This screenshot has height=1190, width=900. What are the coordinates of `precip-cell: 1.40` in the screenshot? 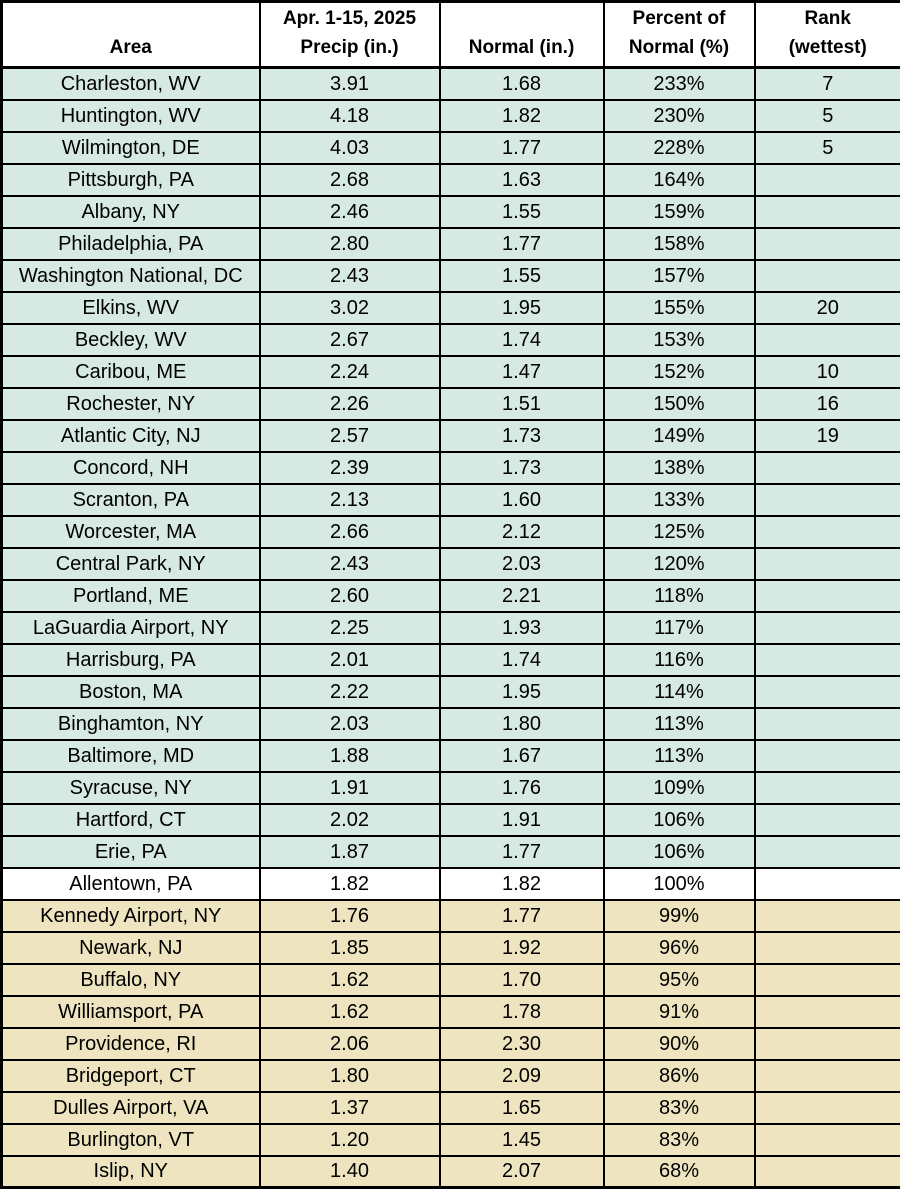 It's located at (349, 1171).